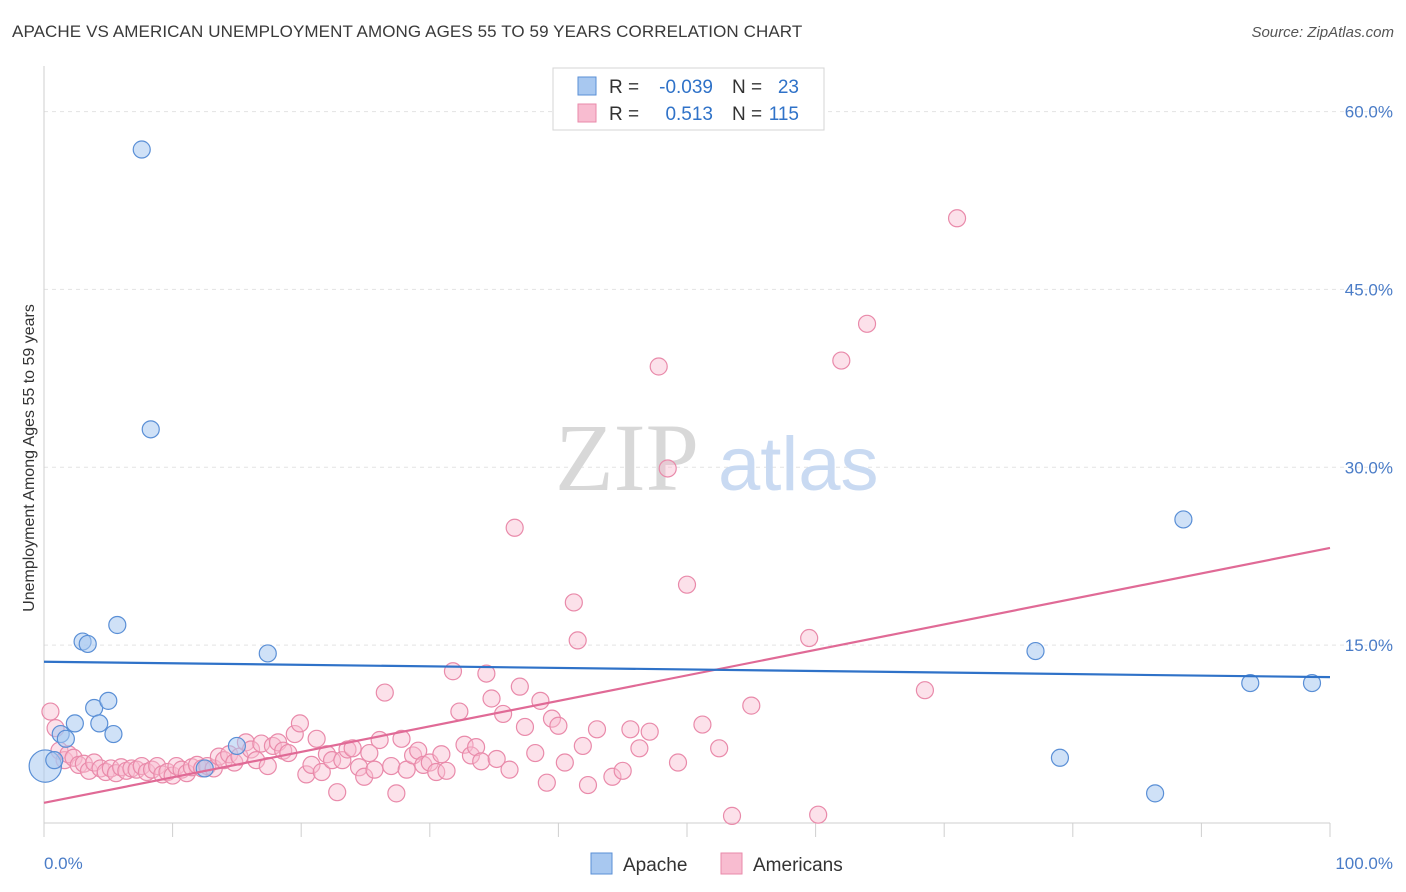  I want to click on series-legend-label-americans: Americans, so click(798, 865).